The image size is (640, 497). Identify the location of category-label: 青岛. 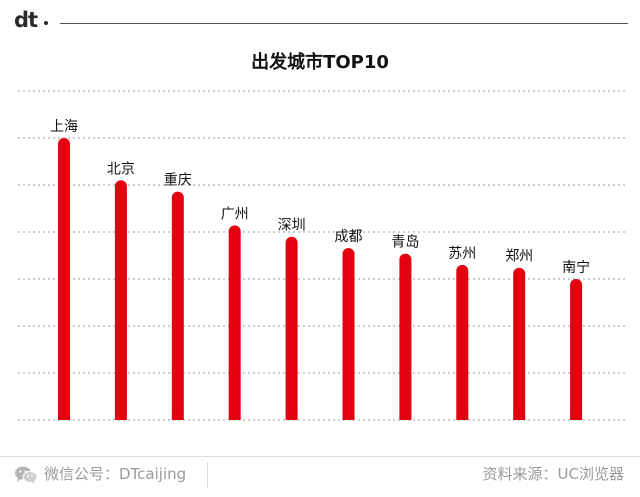
(405, 243).